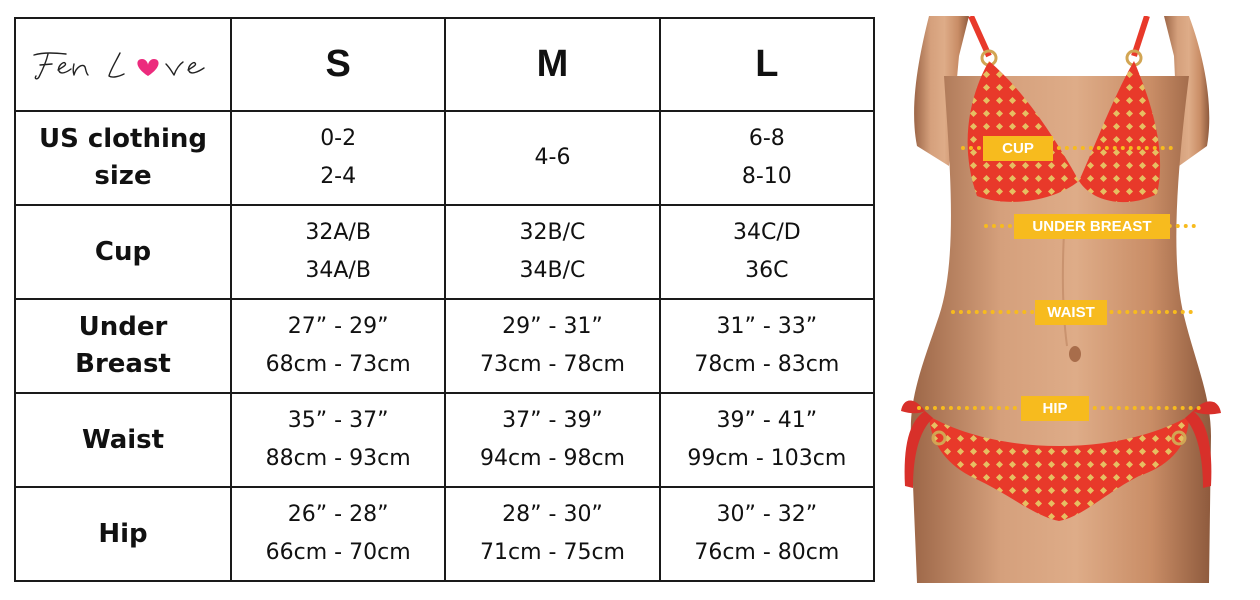  Describe the element at coordinates (552, 270) in the screenshot. I see `cell-line: 34B/C` at that location.